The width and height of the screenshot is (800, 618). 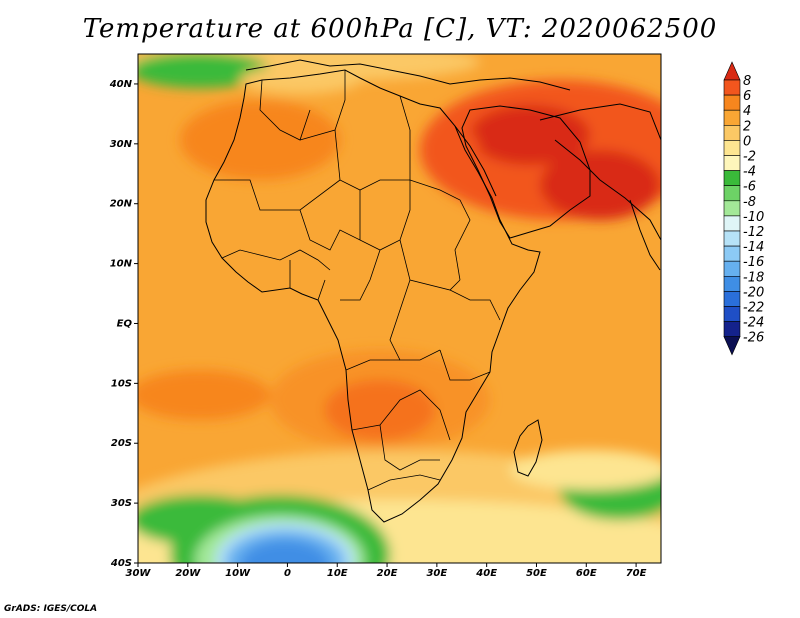 I want to click on colorbar-label: 4, so click(x=747, y=111).